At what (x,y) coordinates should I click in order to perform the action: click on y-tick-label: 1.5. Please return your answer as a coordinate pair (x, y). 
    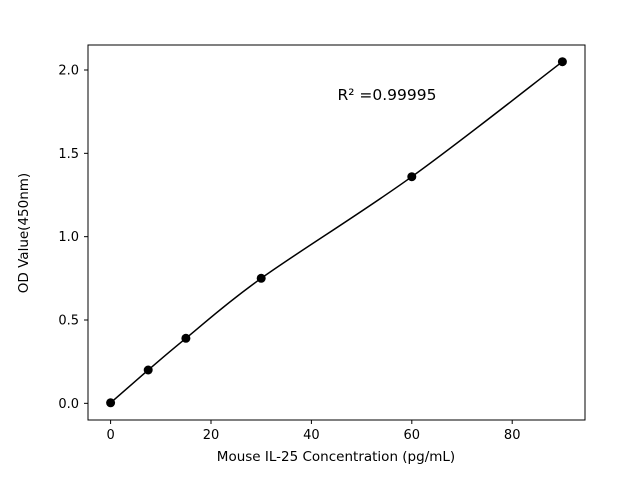
    Looking at the image, I should click on (68, 154).